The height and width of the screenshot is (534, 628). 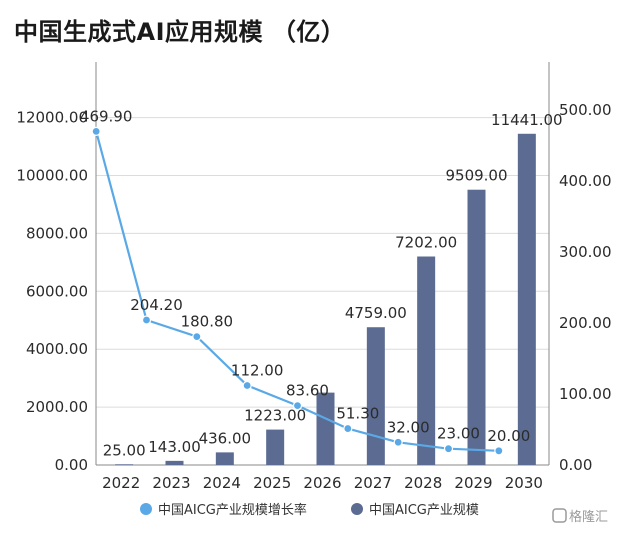 I want to click on y-left-tick-label: 6000.00, so click(x=57, y=291).